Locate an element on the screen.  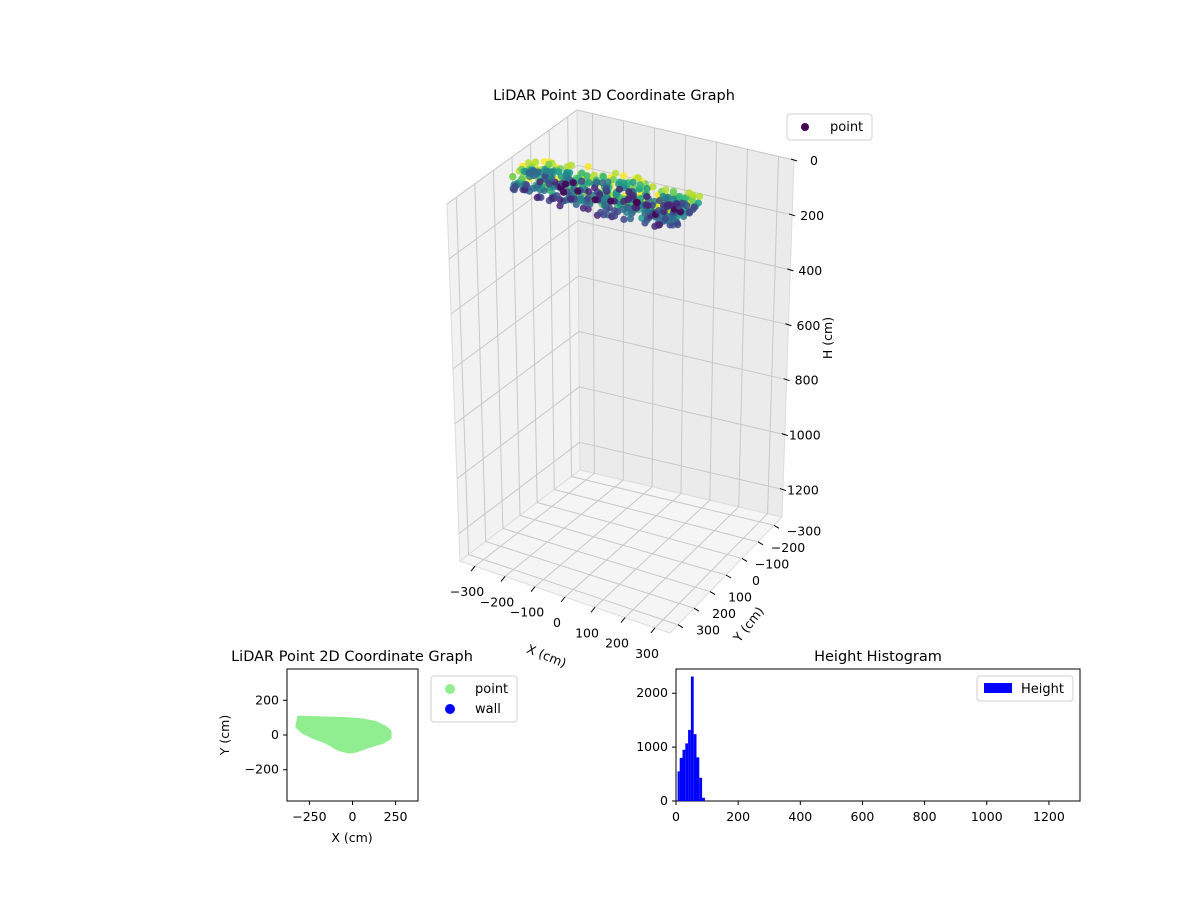
legend-3d-label: point is located at coordinates (846, 127).